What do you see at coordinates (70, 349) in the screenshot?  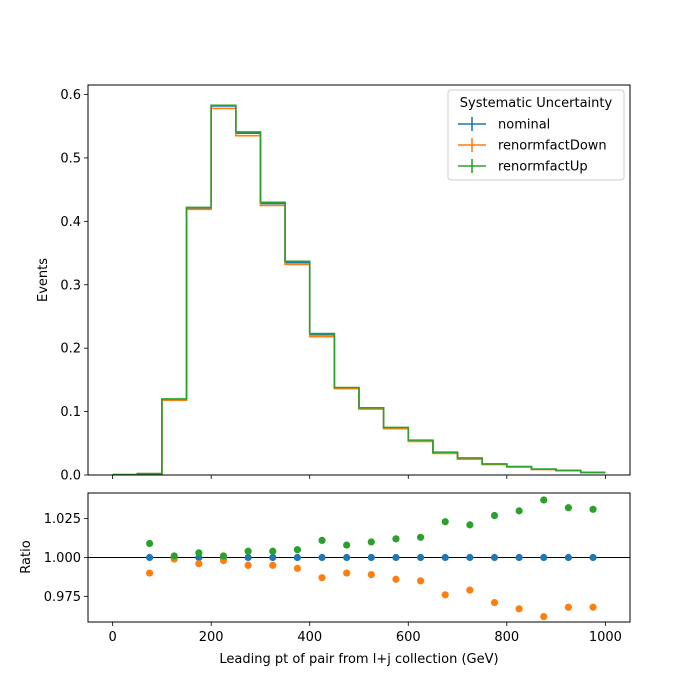 I see `main-y-tick-label: 0.2` at bounding box center [70, 349].